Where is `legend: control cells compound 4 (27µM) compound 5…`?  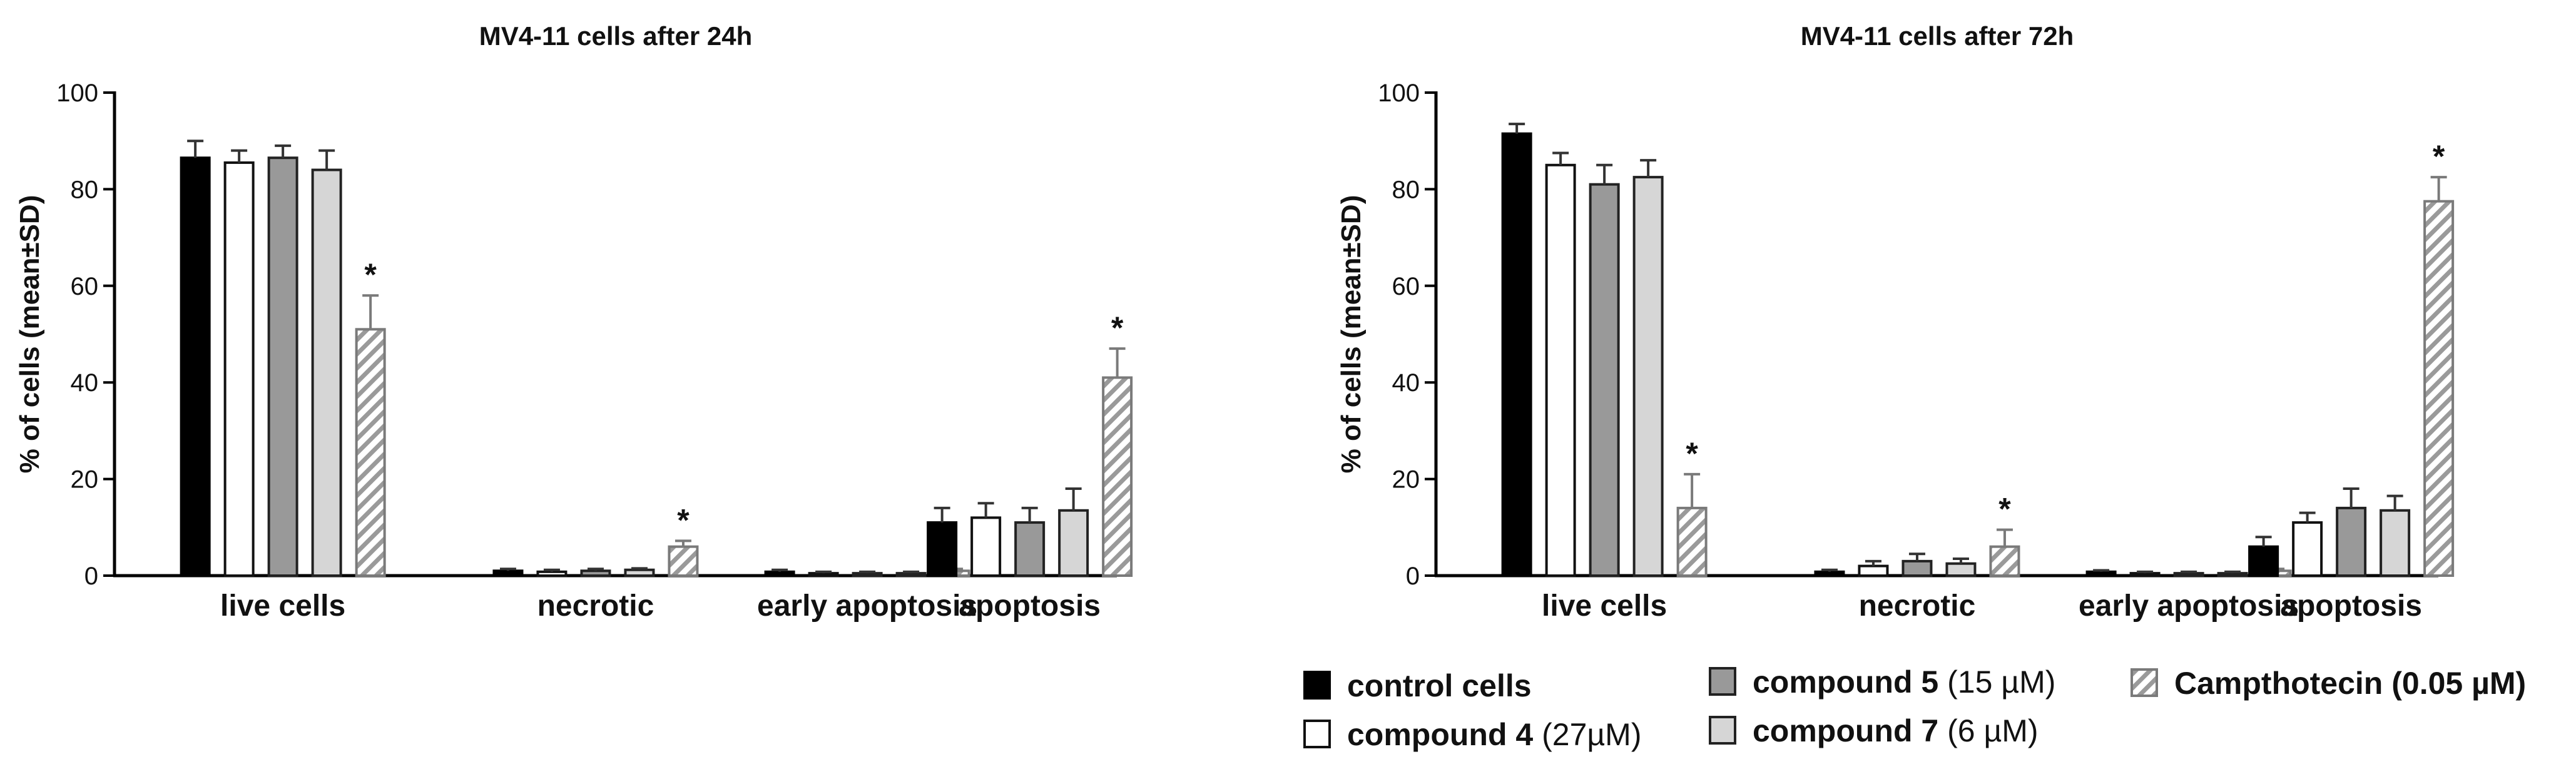 legend: control cells compound 4 (27µM) compound 5… is located at coordinates (1914, 708).